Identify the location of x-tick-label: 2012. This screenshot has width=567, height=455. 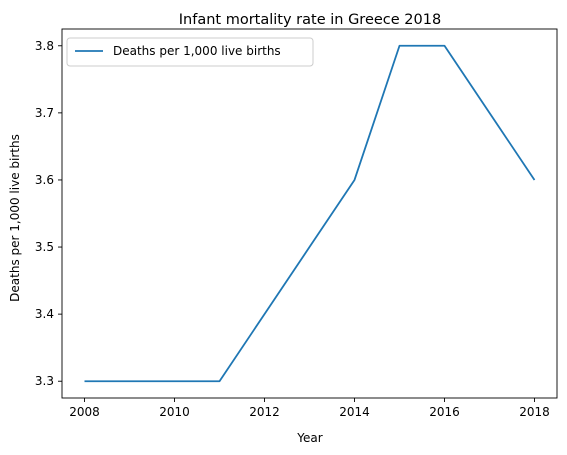
(264, 412).